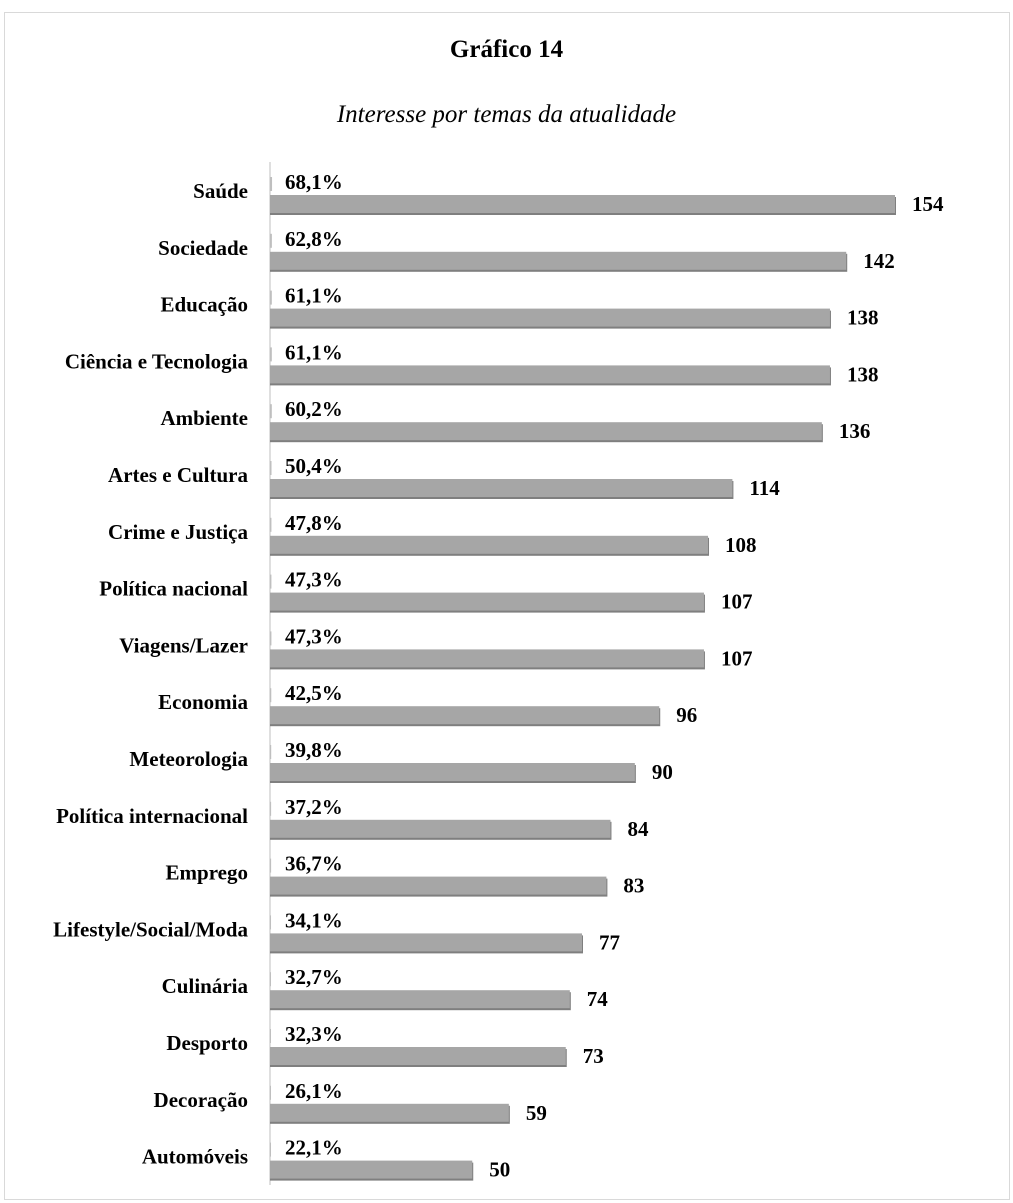 Image resolution: width=1013 pixels, height=1203 pixels. Describe the element at coordinates (195, 1157) in the screenshot. I see `category-label: Automóveis` at that location.